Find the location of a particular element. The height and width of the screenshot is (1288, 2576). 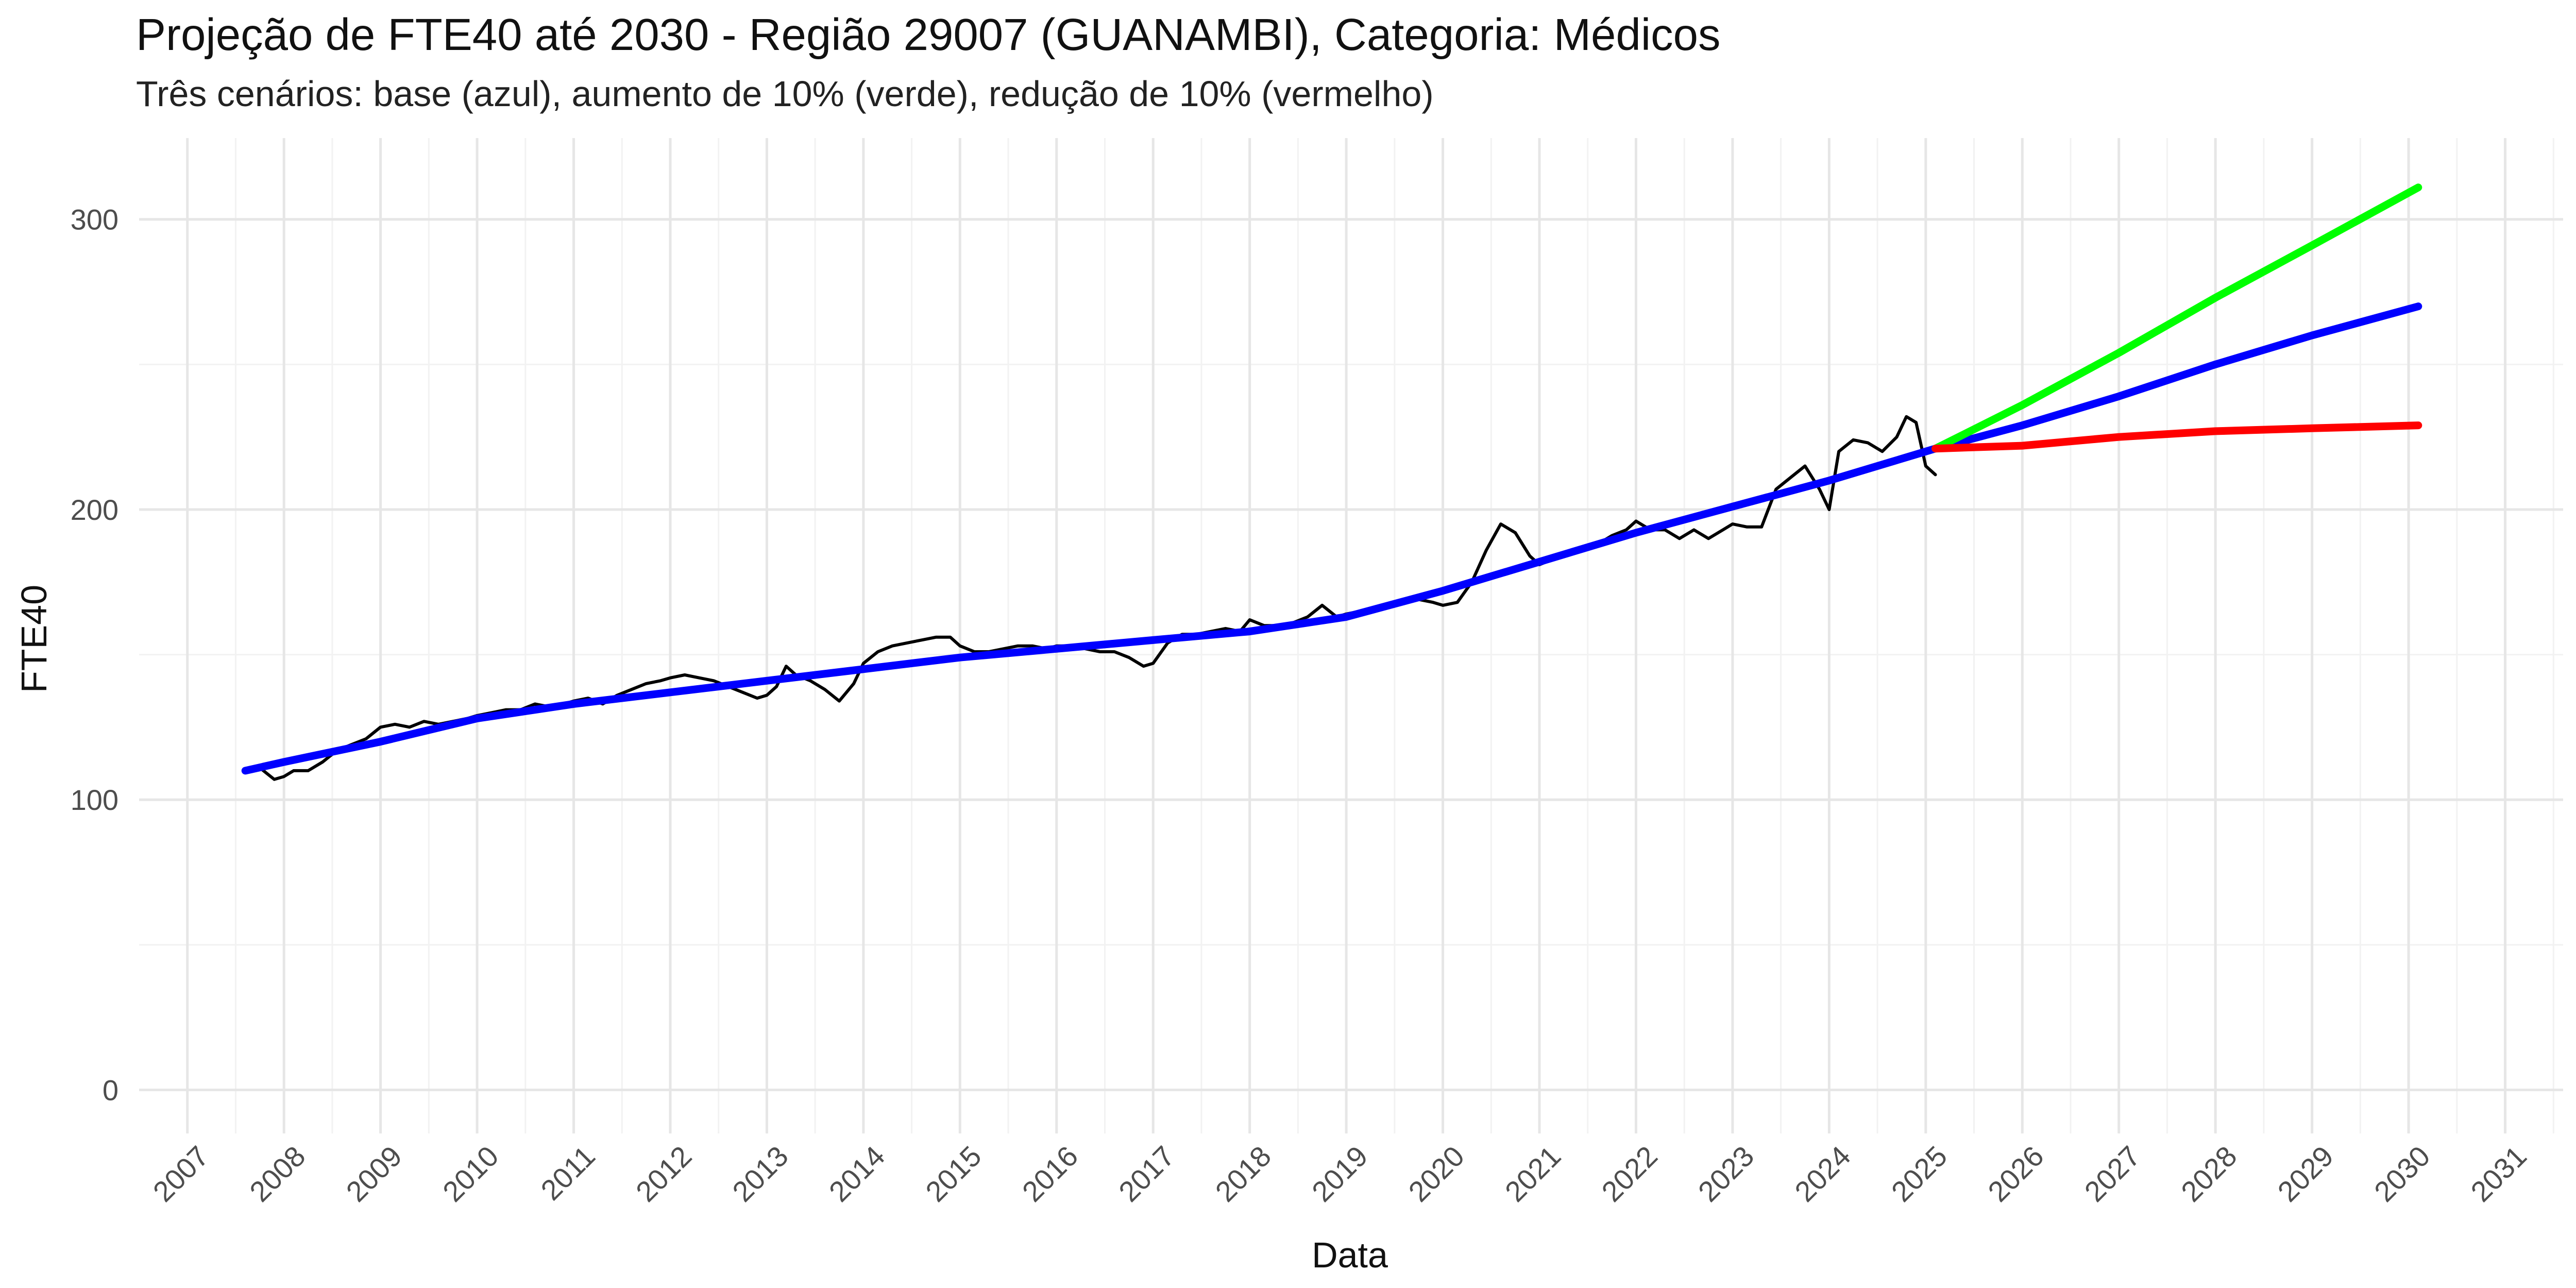

x-tick-label: 2012 is located at coordinates (664, 1174).